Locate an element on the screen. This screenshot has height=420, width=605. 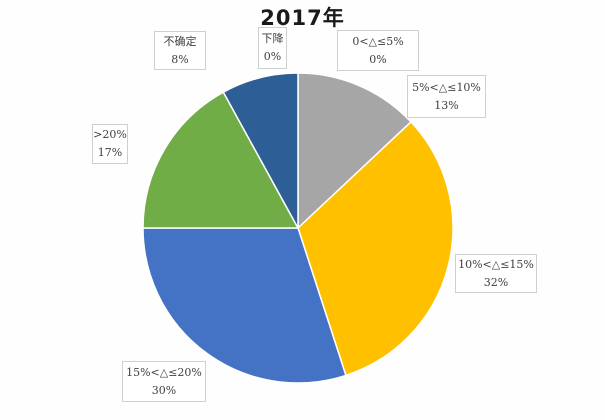
slice-label: 不确定 is located at coordinates (180, 41).